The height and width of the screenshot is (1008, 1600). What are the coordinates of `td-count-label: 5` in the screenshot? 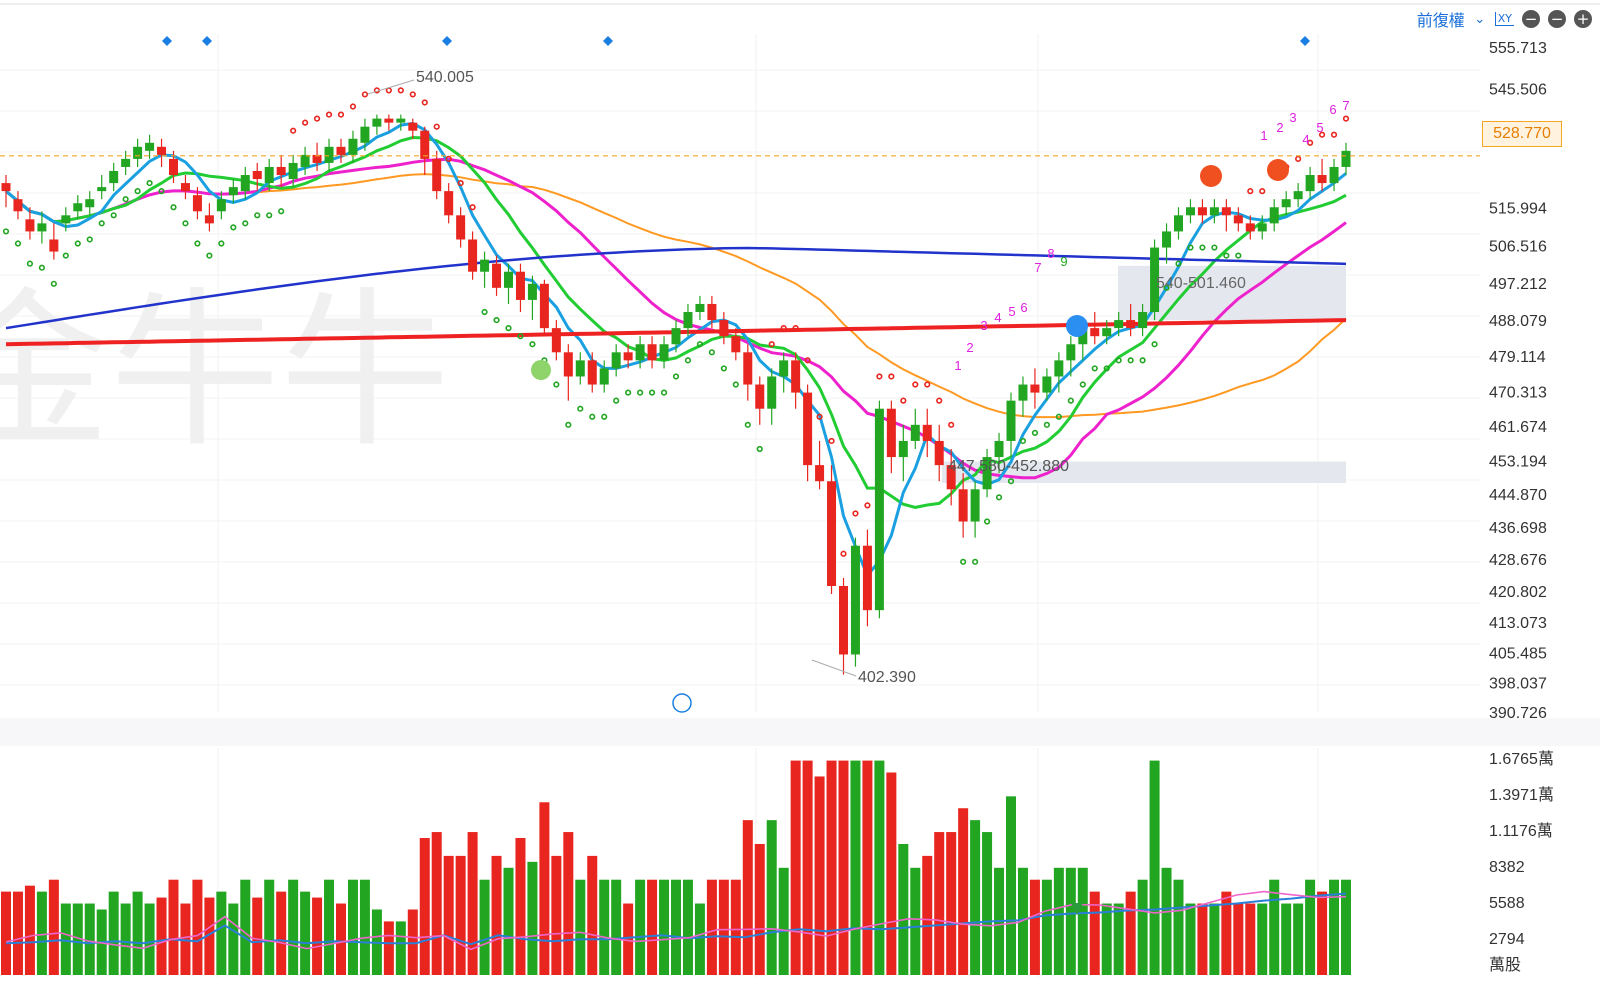 It's located at (1011, 311).